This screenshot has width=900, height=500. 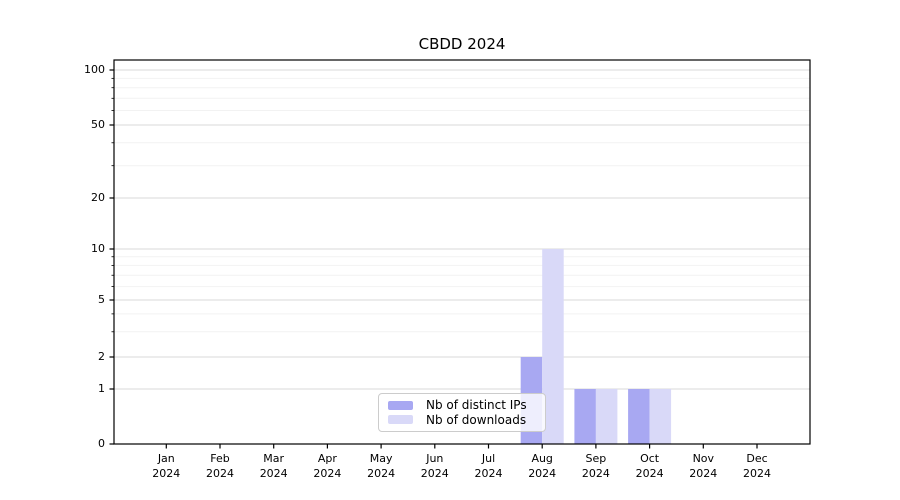 What do you see at coordinates (639, 416) in the screenshot?
I see `bar-nb-of-distinct-ips-oct-2024` at bounding box center [639, 416].